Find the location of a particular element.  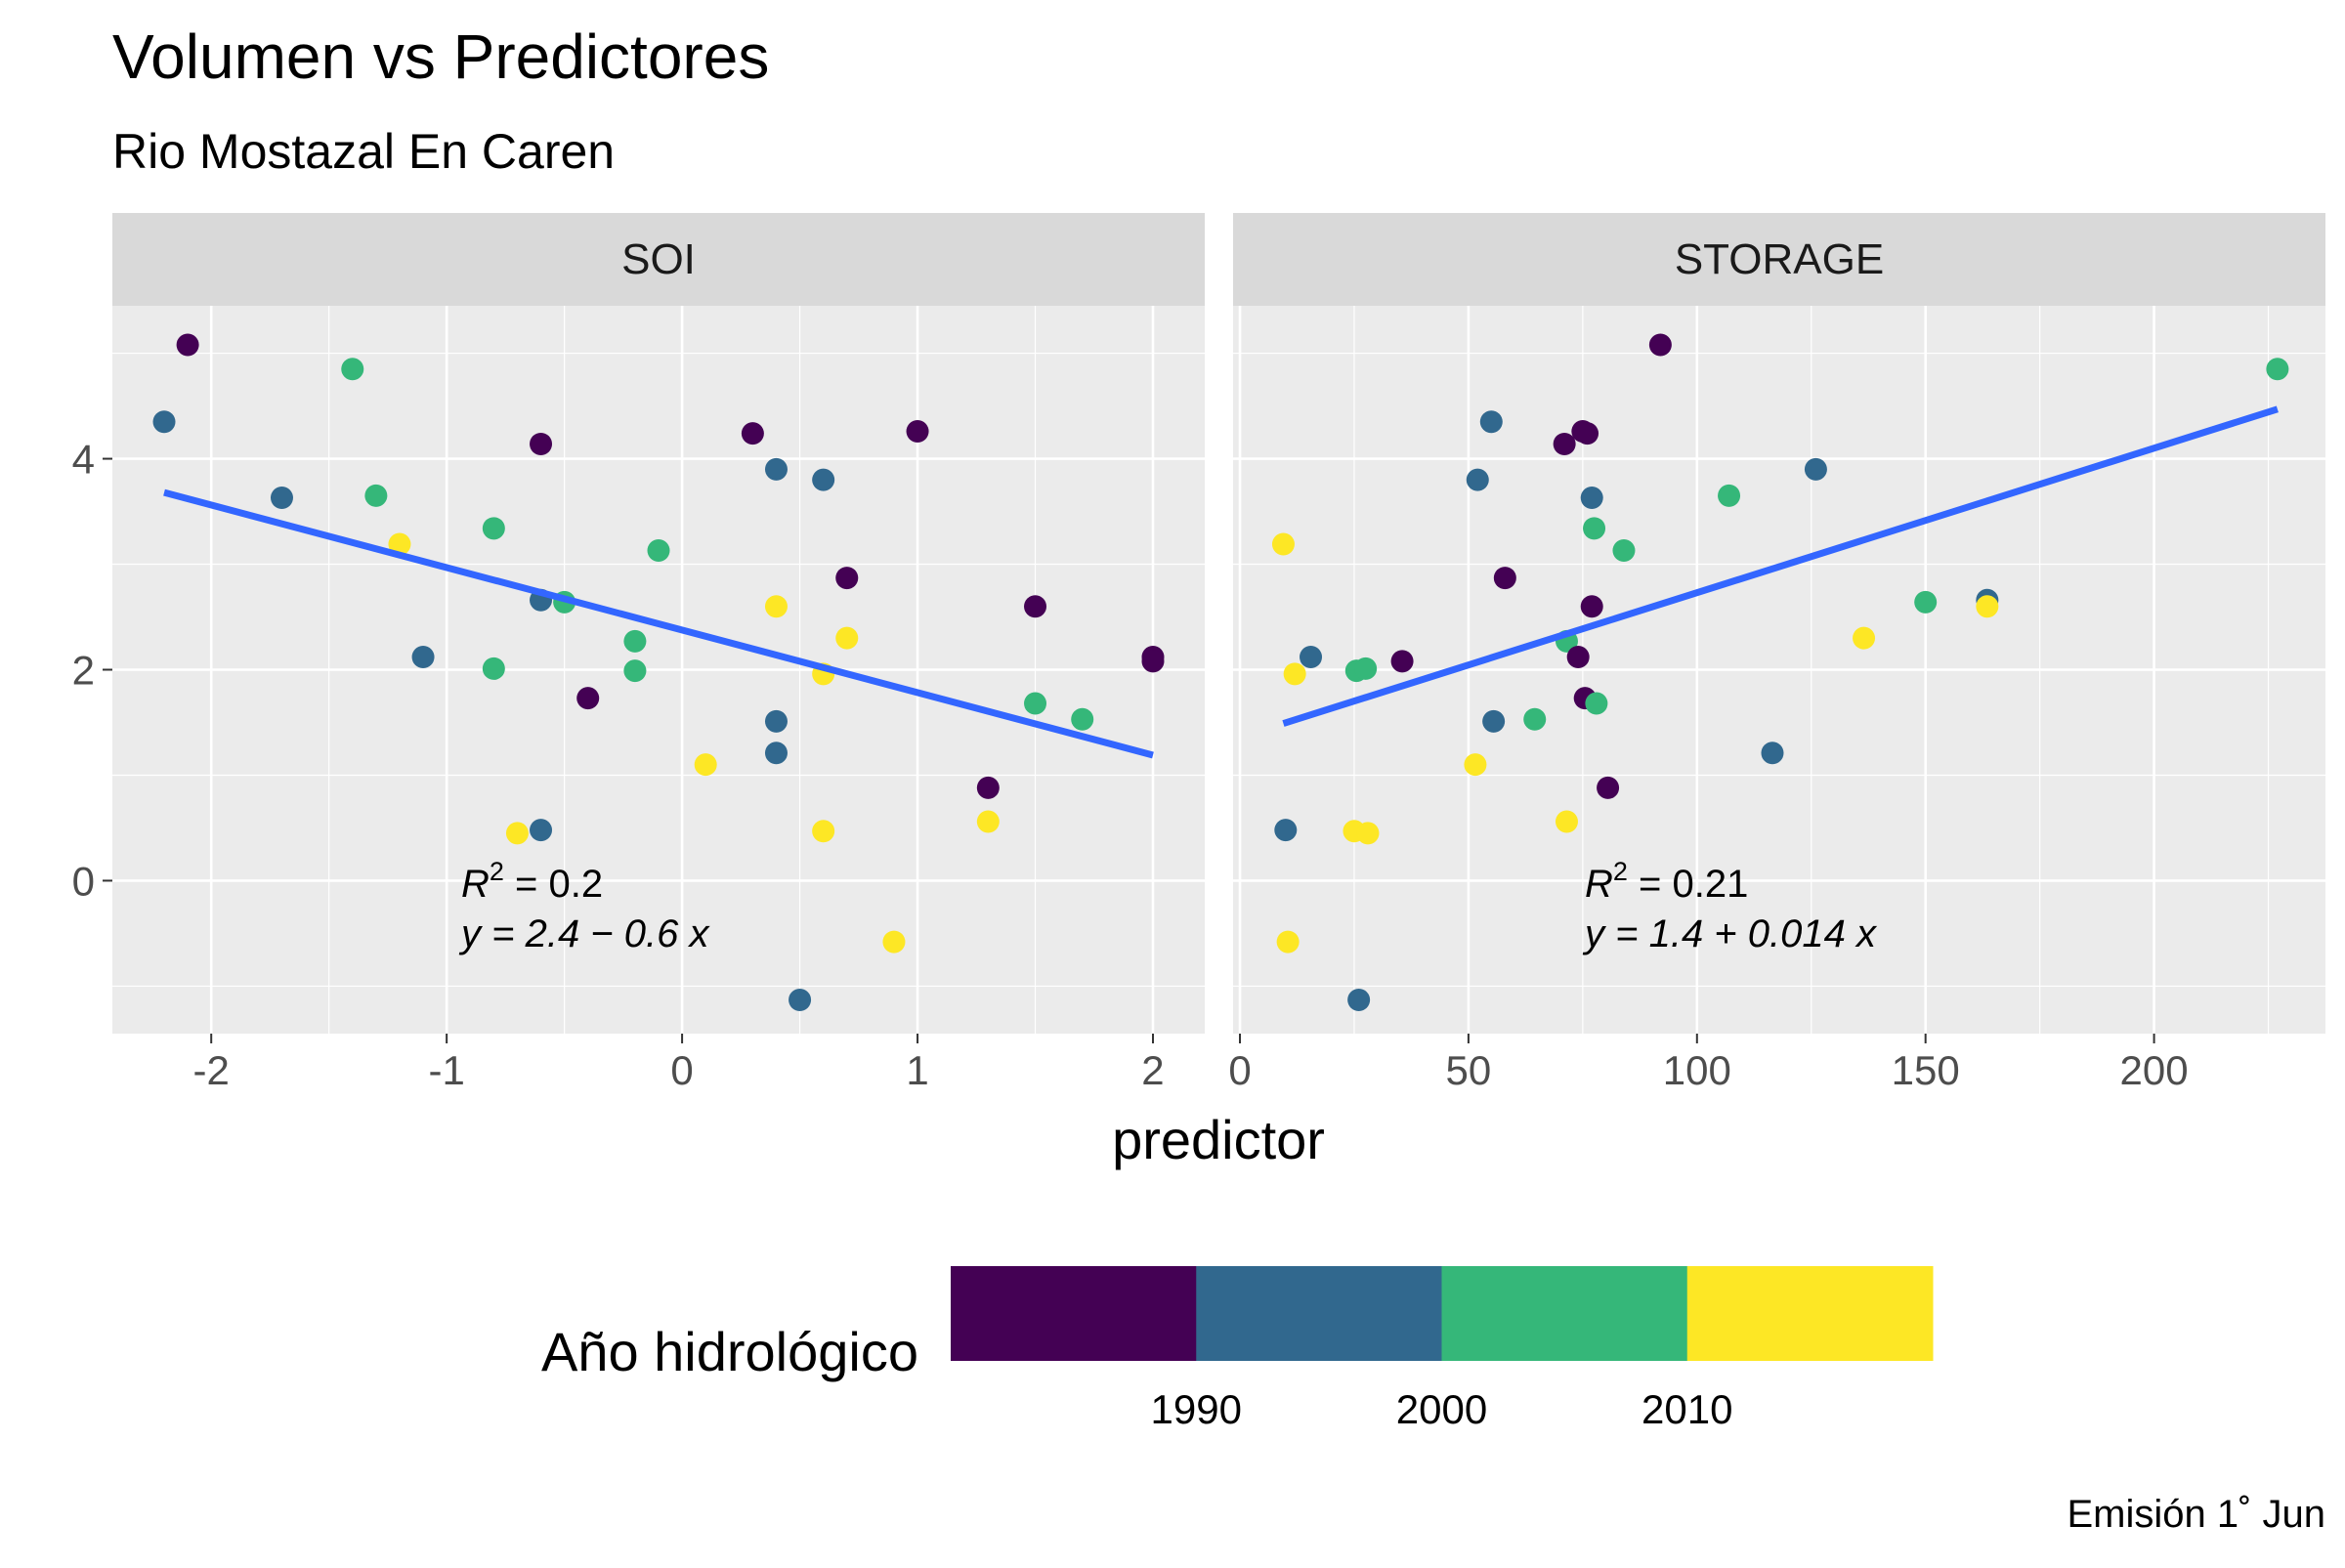

legend-label: 1990 is located at coordinates (1196, 1409).